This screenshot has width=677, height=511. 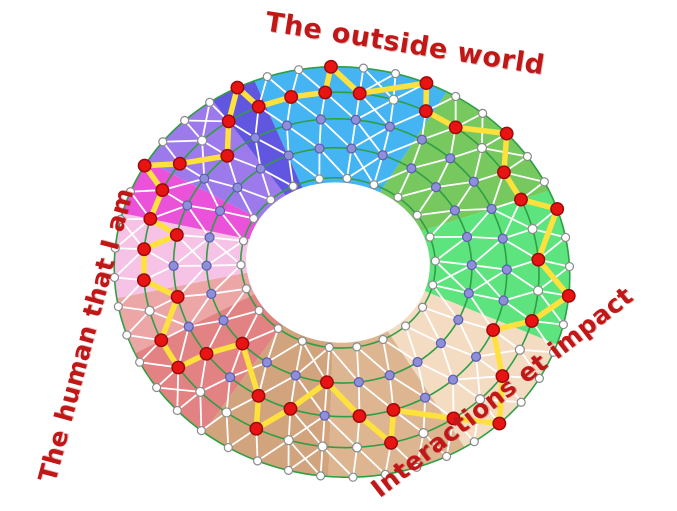 What do you see at coordinates (472, 369) in the screenshot?
I see `sector-peach` at bounding box center [472, 369].